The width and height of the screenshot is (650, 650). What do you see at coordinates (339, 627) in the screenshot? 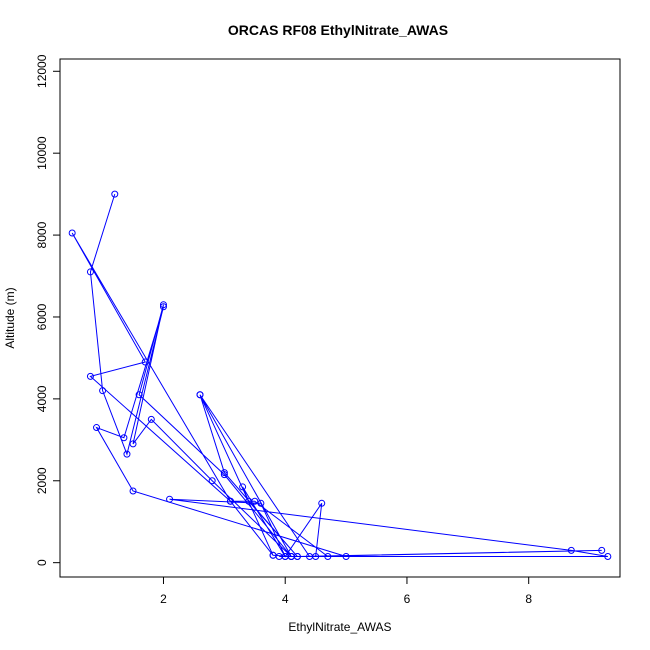
I see `x-axis-label: EthylNitrate_AWAS` at bounding box center [339, 627].